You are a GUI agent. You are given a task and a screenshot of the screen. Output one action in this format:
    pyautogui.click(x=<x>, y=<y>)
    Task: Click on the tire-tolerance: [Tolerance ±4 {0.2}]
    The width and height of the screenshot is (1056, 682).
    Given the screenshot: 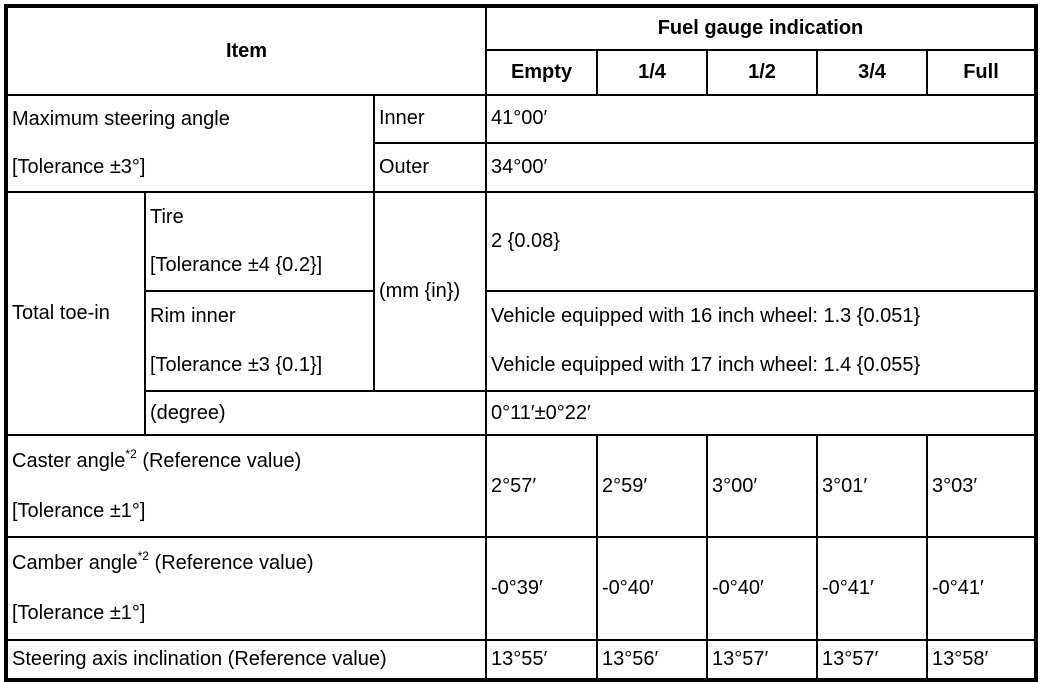 What is the action you would take?
    pyautogui.click(x=236, y=265)
    